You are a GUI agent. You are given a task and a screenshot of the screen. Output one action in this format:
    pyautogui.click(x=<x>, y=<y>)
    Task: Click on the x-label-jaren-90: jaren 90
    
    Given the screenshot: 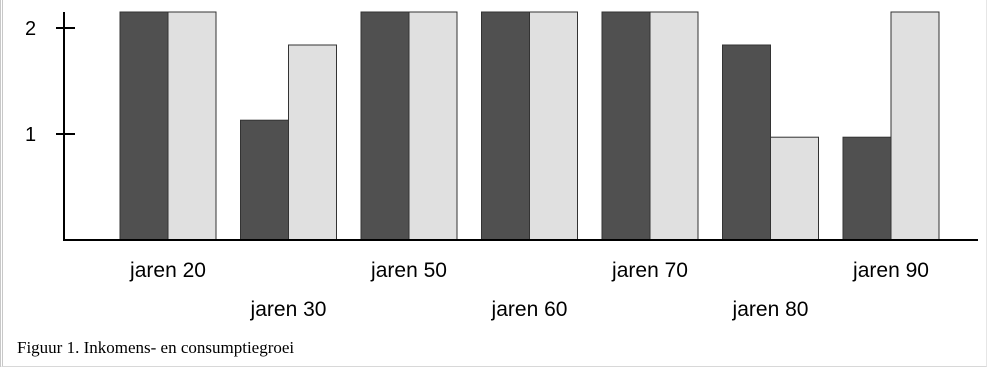 What is the action you would take?
    pyautogui.click(x=890, y=270)
    